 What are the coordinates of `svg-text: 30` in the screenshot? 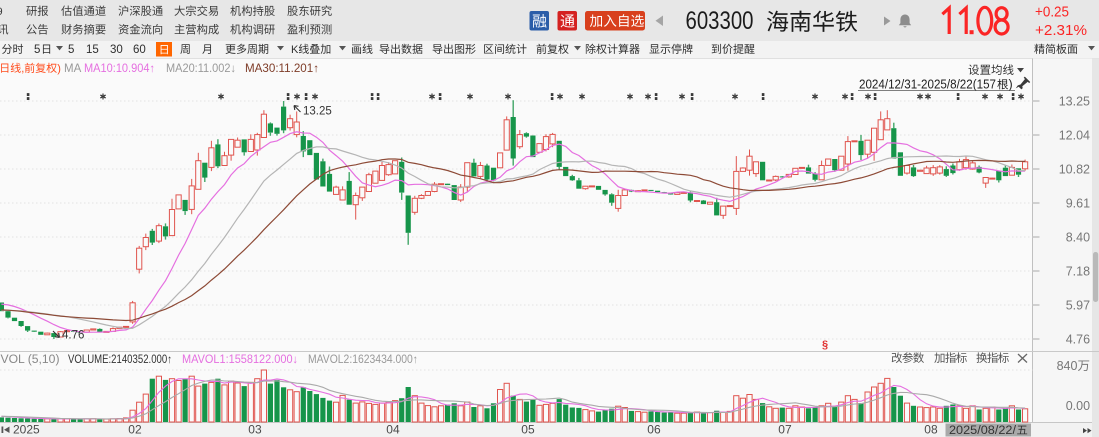 It's located at (116, 50).